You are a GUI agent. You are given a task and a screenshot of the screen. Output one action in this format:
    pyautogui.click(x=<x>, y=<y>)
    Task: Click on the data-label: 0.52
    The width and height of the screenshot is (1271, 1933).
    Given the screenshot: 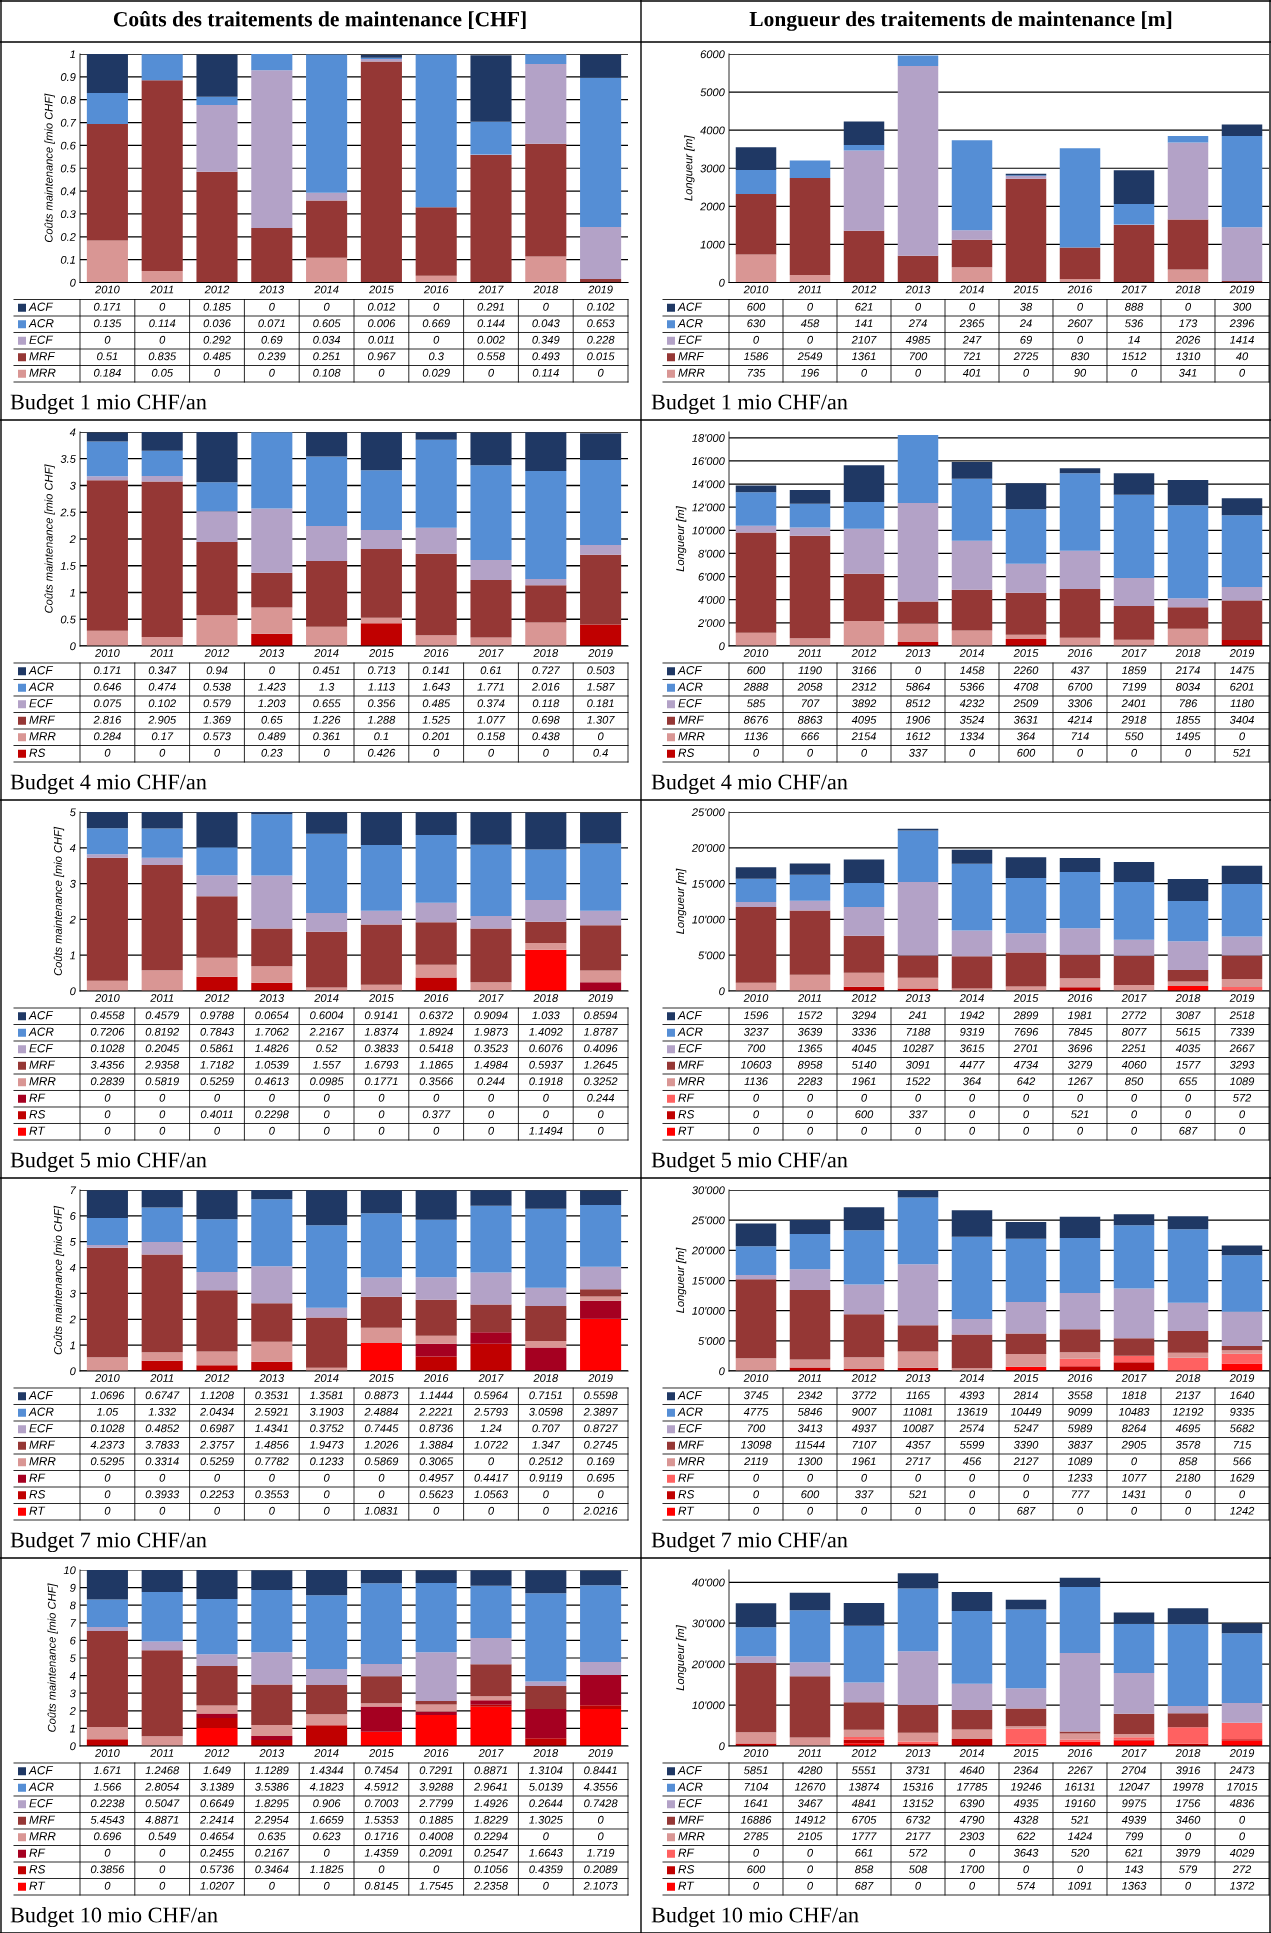 What is the action you would take?
    pyautogui.click(x=327, y=1048)
    